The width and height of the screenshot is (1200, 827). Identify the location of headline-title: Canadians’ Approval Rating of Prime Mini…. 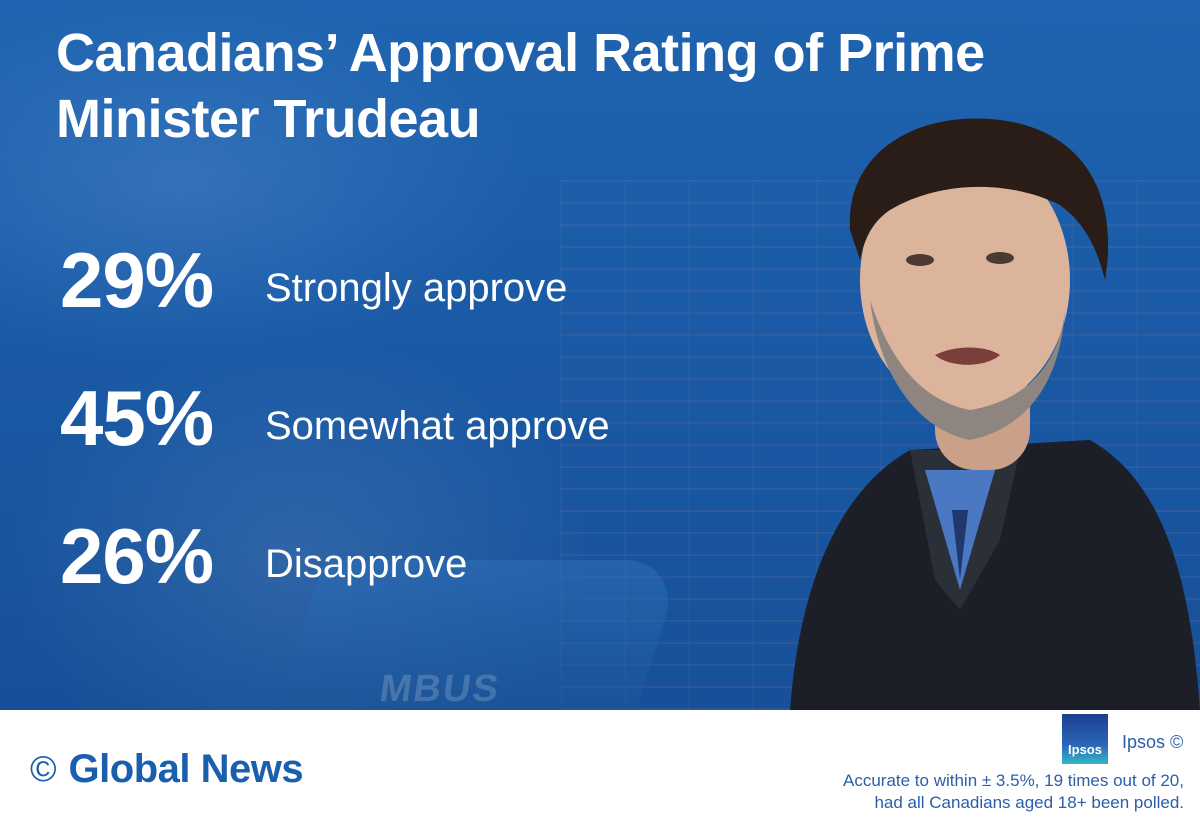
(520, 86).